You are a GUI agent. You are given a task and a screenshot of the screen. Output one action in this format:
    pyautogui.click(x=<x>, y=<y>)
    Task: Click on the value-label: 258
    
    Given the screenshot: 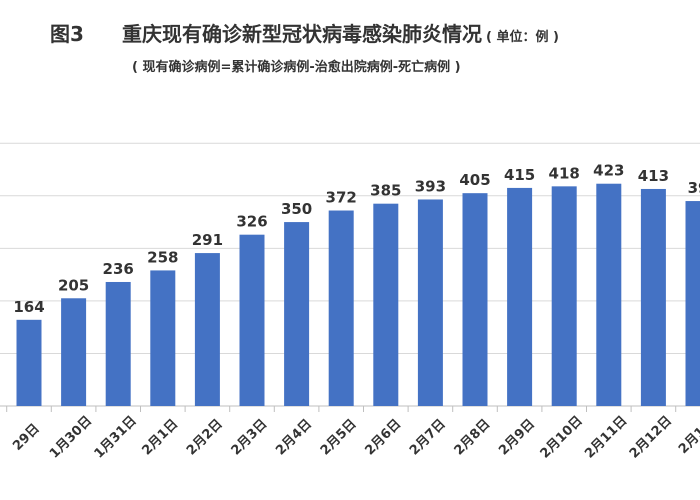 What is the action you would take?
    pyautogui.click(x=162, y=257)
    